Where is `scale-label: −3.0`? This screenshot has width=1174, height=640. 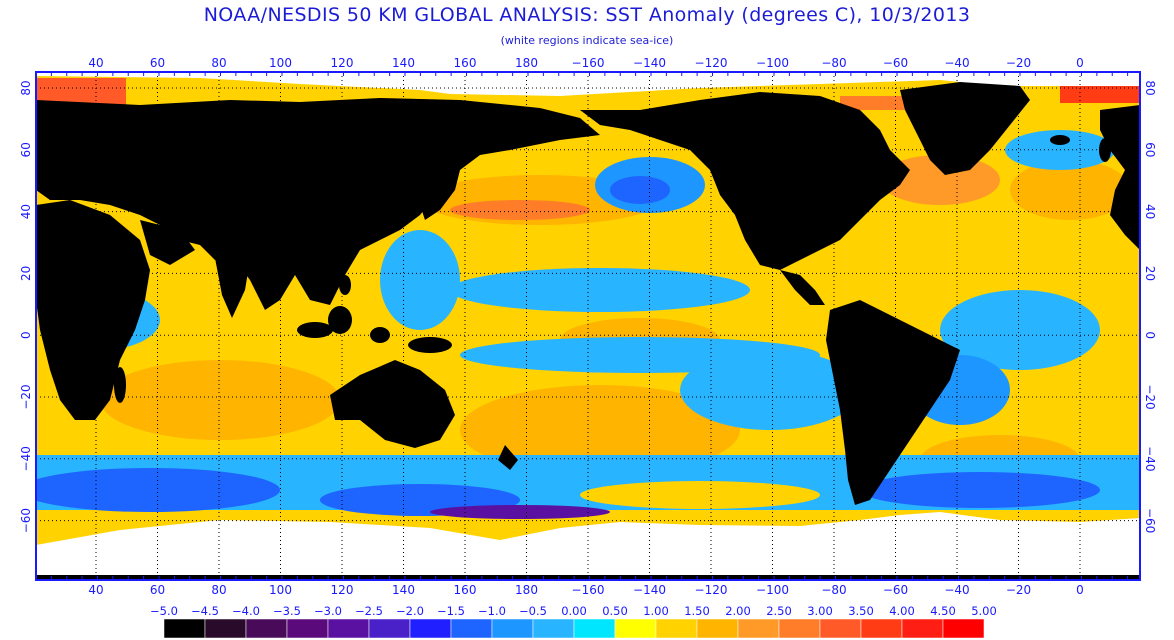
scale-label: −3.0 is located at coordinates (328, 611).